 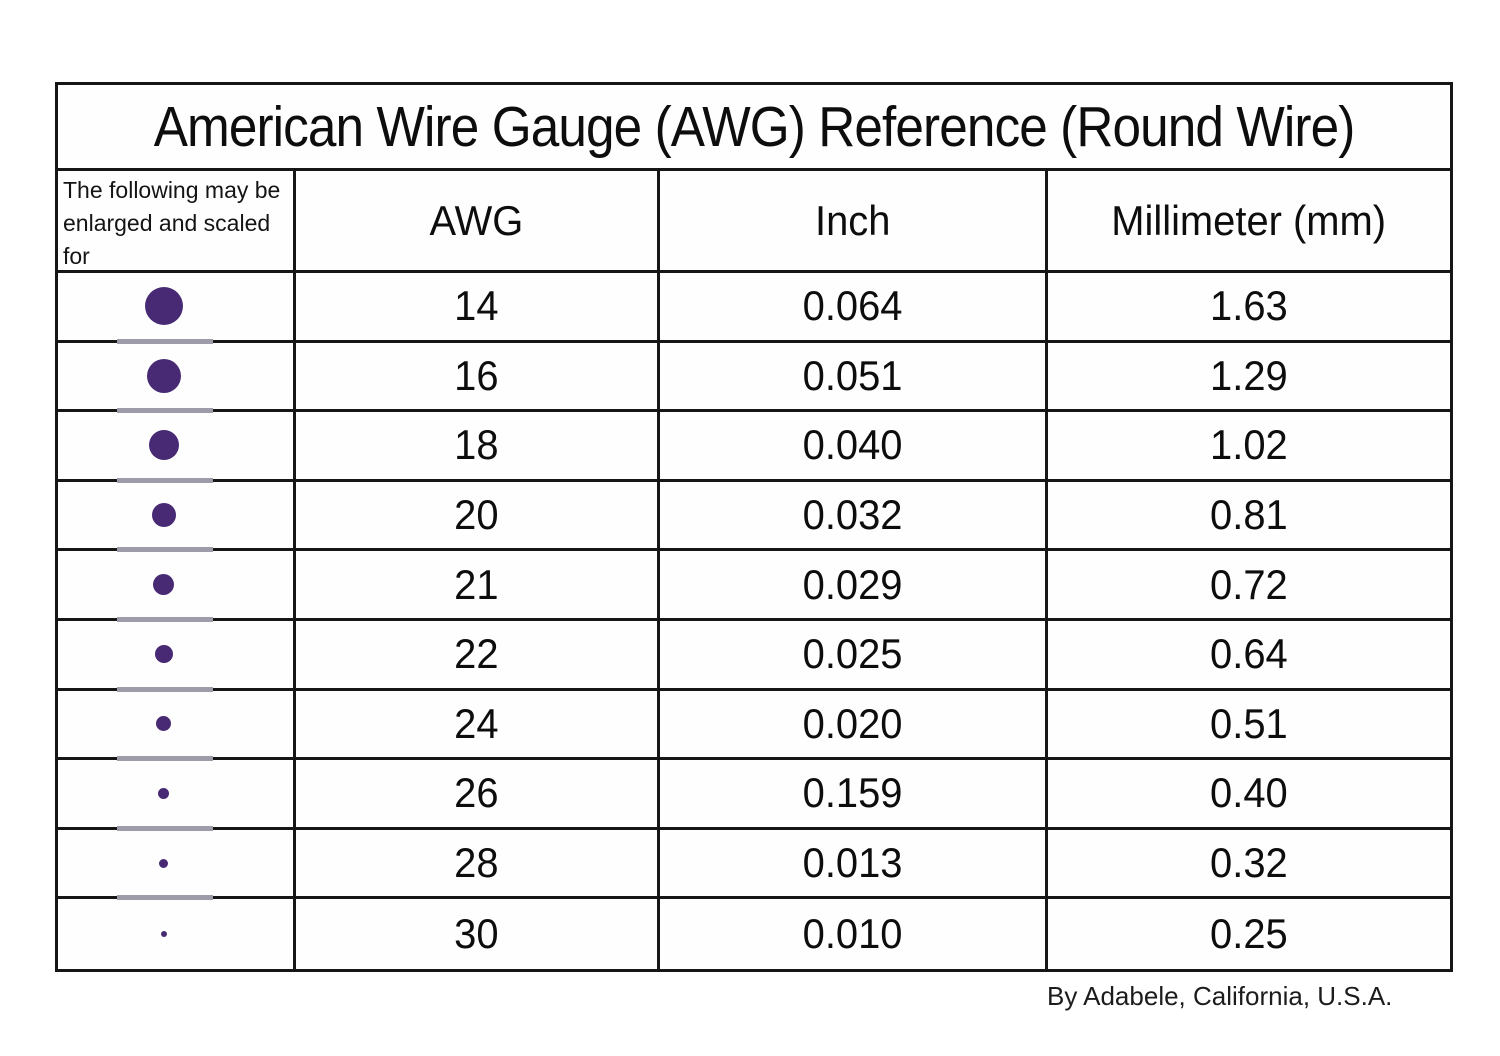 I want to click on inch-value: 0.040, so click(x=854, y=447).